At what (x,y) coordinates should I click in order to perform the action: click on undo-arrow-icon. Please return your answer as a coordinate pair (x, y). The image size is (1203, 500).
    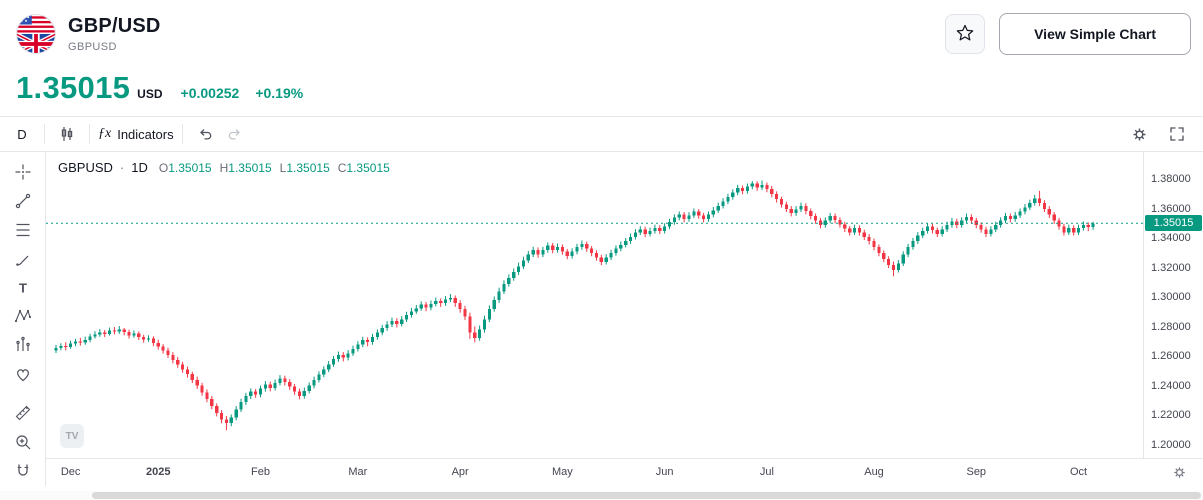
    Looking at the image, I should click on (205, 134).